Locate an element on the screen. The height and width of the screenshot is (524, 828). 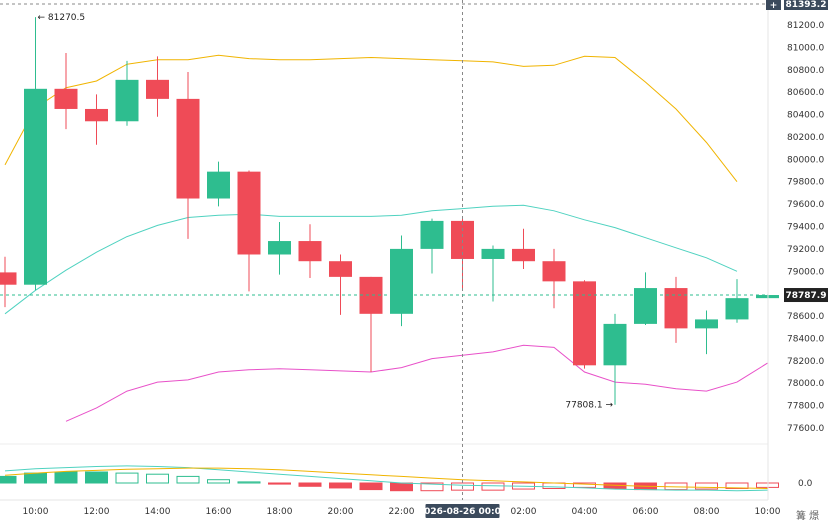
crosshair-plus-icon: + is located at coordinates (774, 6).